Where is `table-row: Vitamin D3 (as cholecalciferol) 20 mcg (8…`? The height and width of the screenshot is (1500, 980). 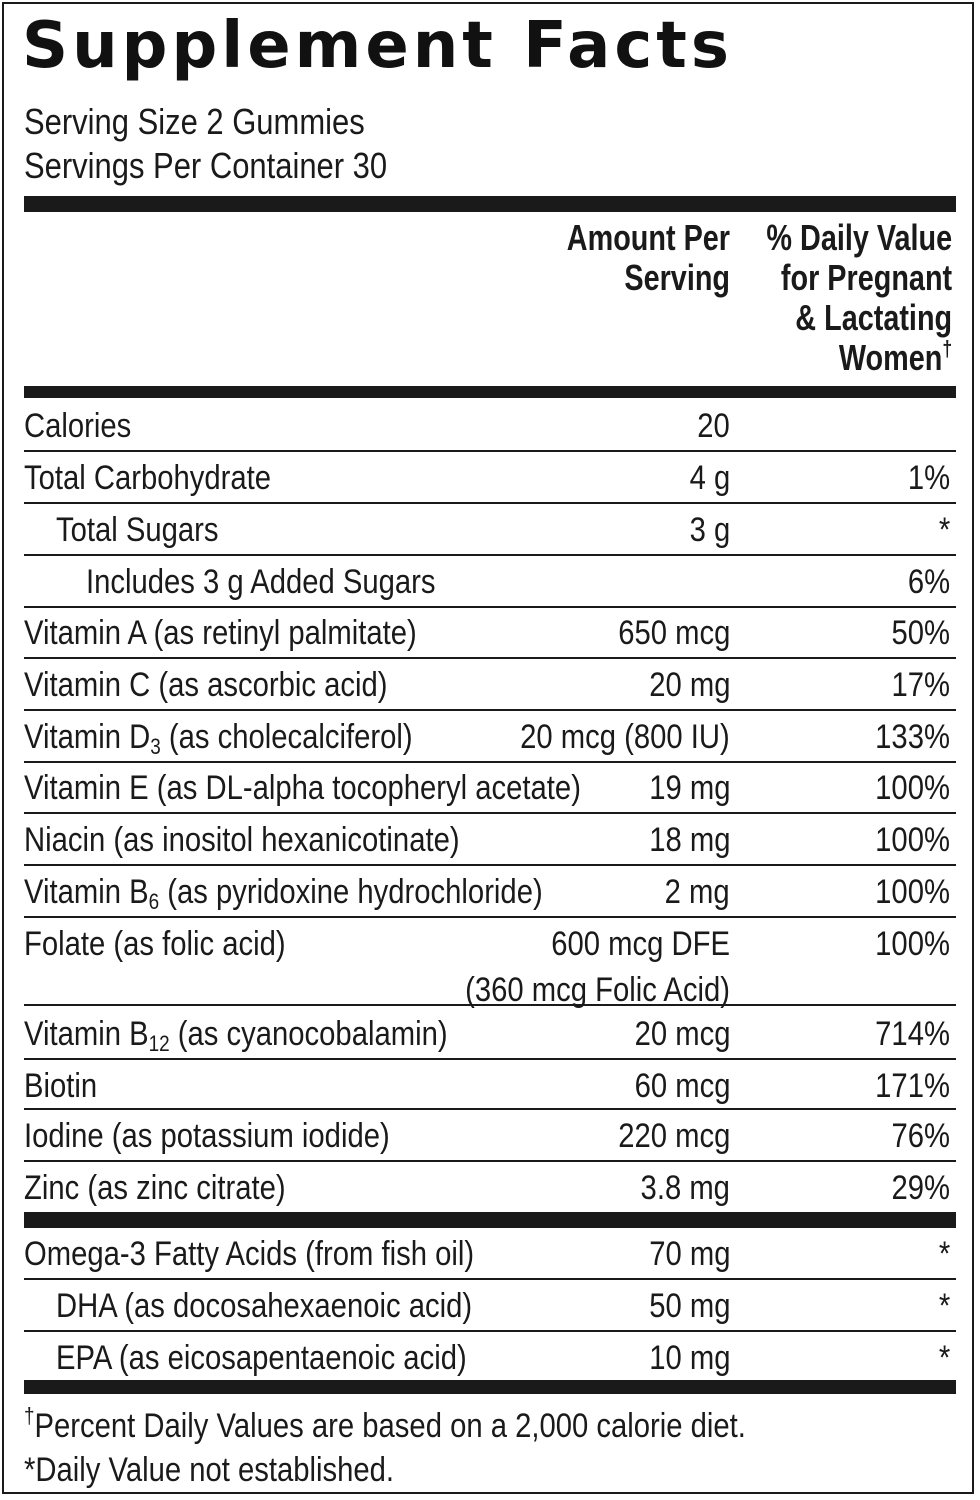
table-row: Vitamin D3 (as cholecalciferol) 20 mcg (8… is located at coordinates (490, 737).